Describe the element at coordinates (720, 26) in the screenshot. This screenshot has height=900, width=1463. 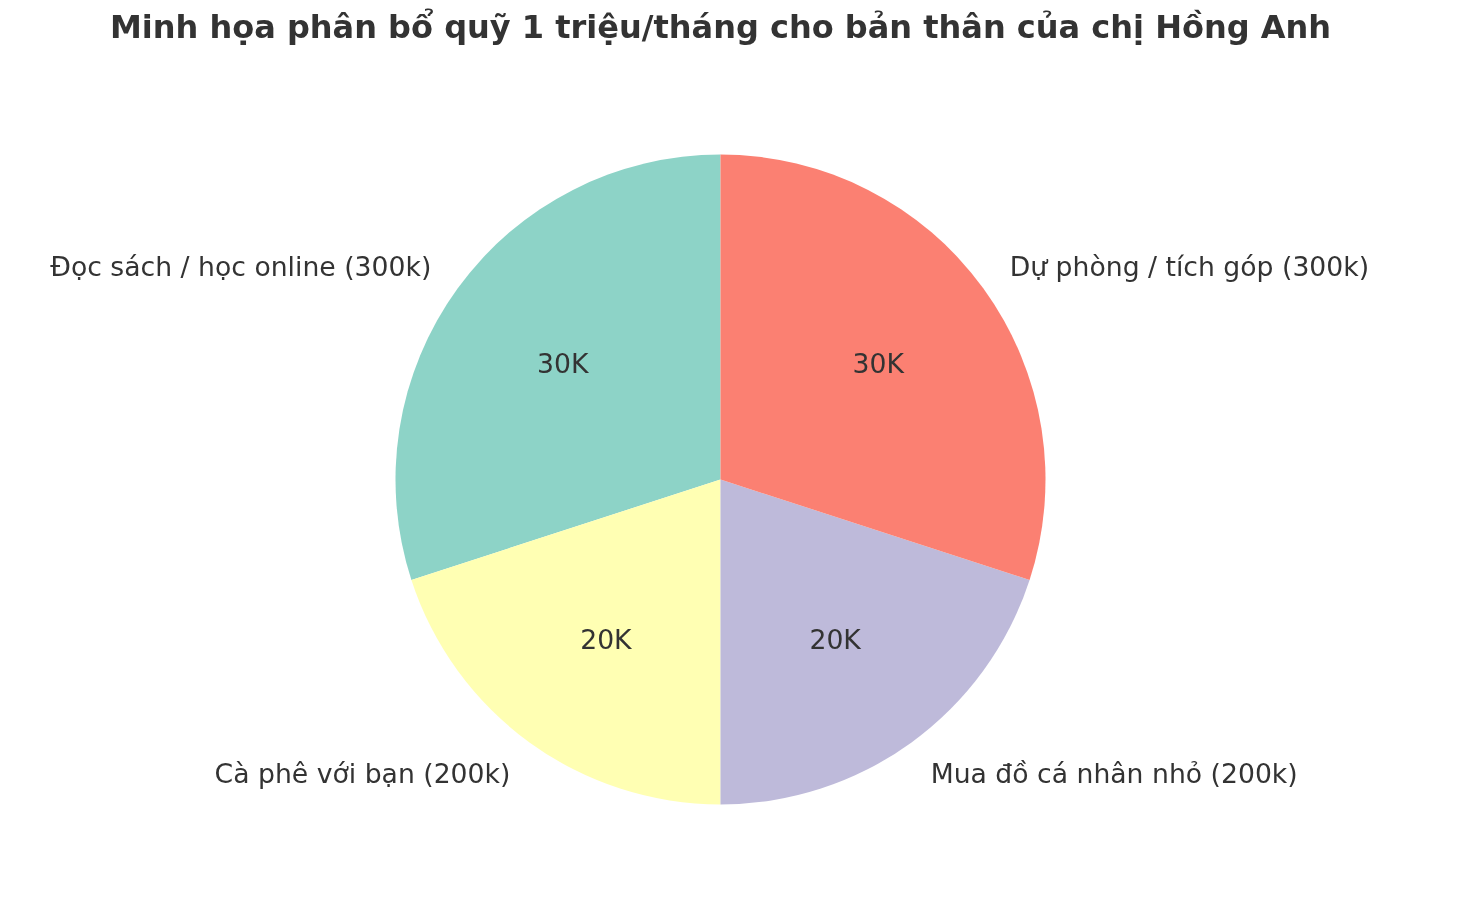
I see `chart-title: Minh họa phân bổ quỹ 1 triệu/tháng cho bản thân của chị Hồng Anh` at that location.